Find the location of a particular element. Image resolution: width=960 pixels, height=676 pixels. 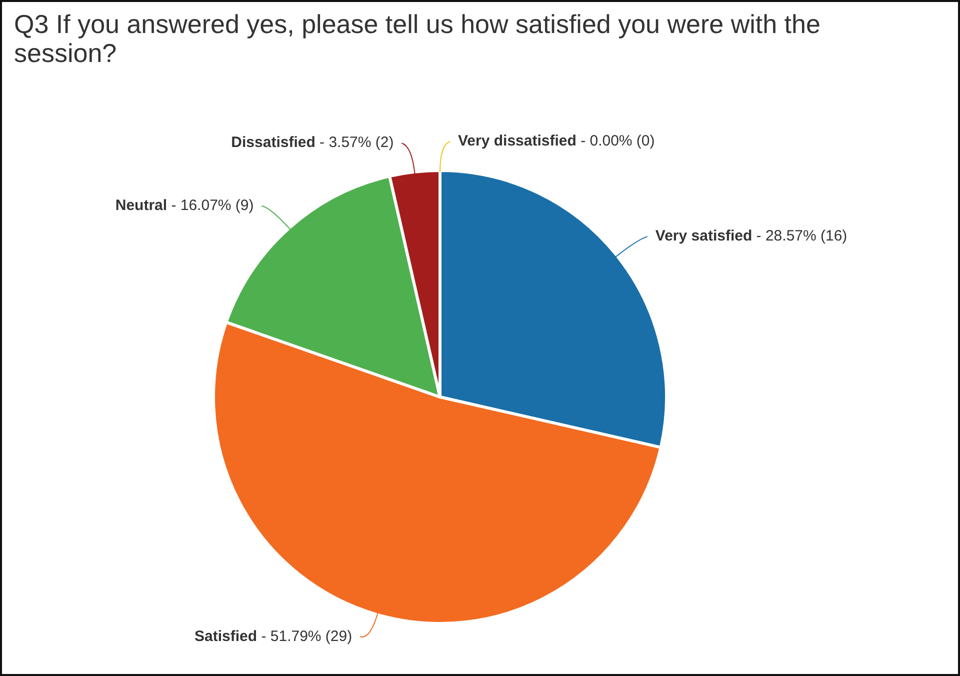

chart-title: Q3 If you answered yes, please tell us how satisfied you were with the session? is located at coordinates (418, 38).